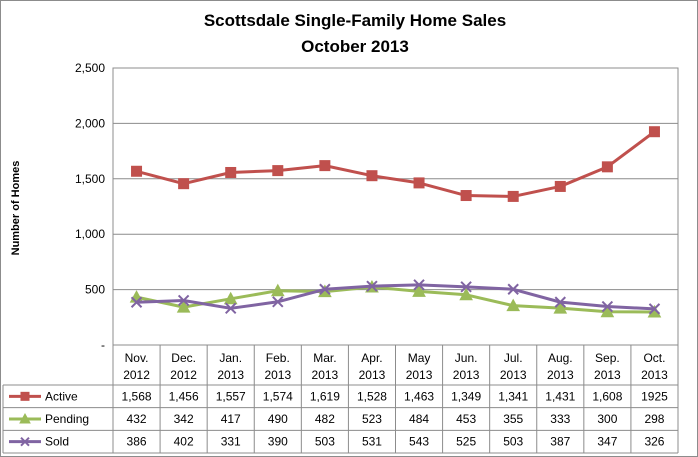 This screenshot has height=457, width=698. Describe the element at coordinates (184, 419) in the screenshot. I see `table-cell: 342` at that location.